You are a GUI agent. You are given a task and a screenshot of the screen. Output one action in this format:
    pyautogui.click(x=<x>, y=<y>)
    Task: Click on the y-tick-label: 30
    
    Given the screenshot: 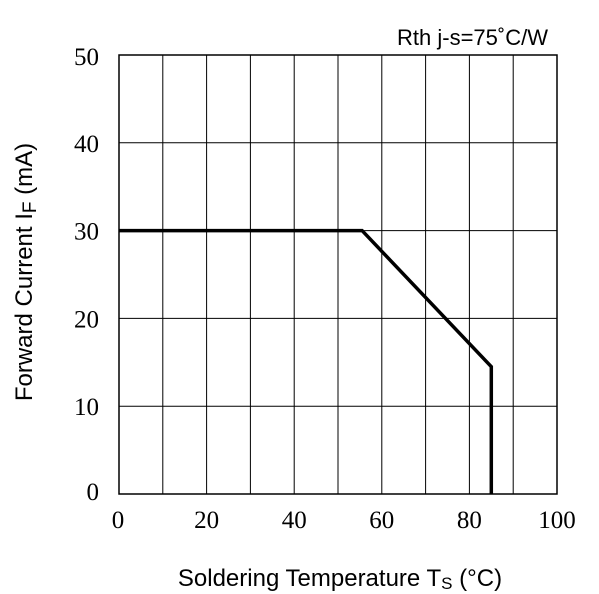 What is the action you would take?
    pyautogui.click(x=86, y=232)
    